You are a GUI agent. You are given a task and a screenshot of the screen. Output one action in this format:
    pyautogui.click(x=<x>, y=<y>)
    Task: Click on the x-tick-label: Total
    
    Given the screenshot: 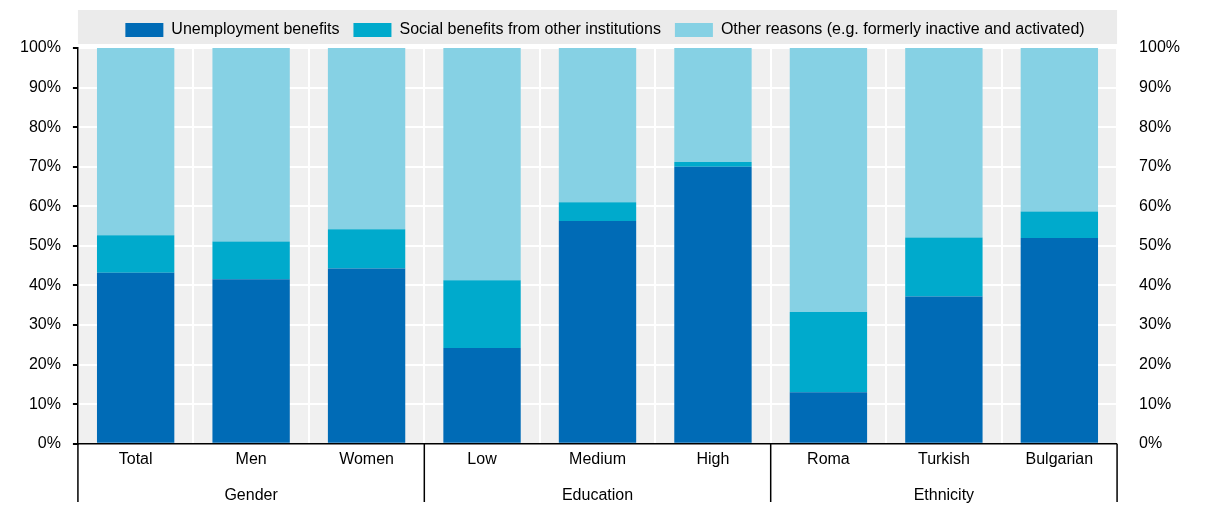 What is the action you would take?
    pyautogui.click(x=135, y=458)
    